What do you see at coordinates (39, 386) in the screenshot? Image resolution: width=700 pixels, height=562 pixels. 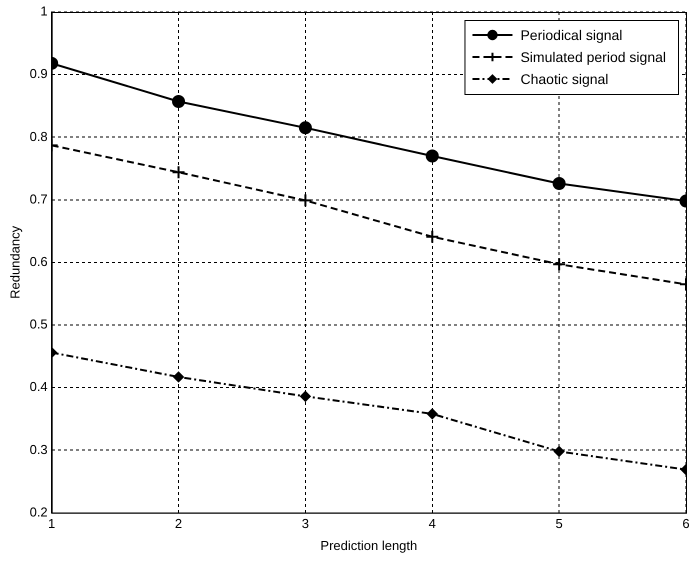 I see `y-tick-label: 0.4` at bounding box center [39, 386].